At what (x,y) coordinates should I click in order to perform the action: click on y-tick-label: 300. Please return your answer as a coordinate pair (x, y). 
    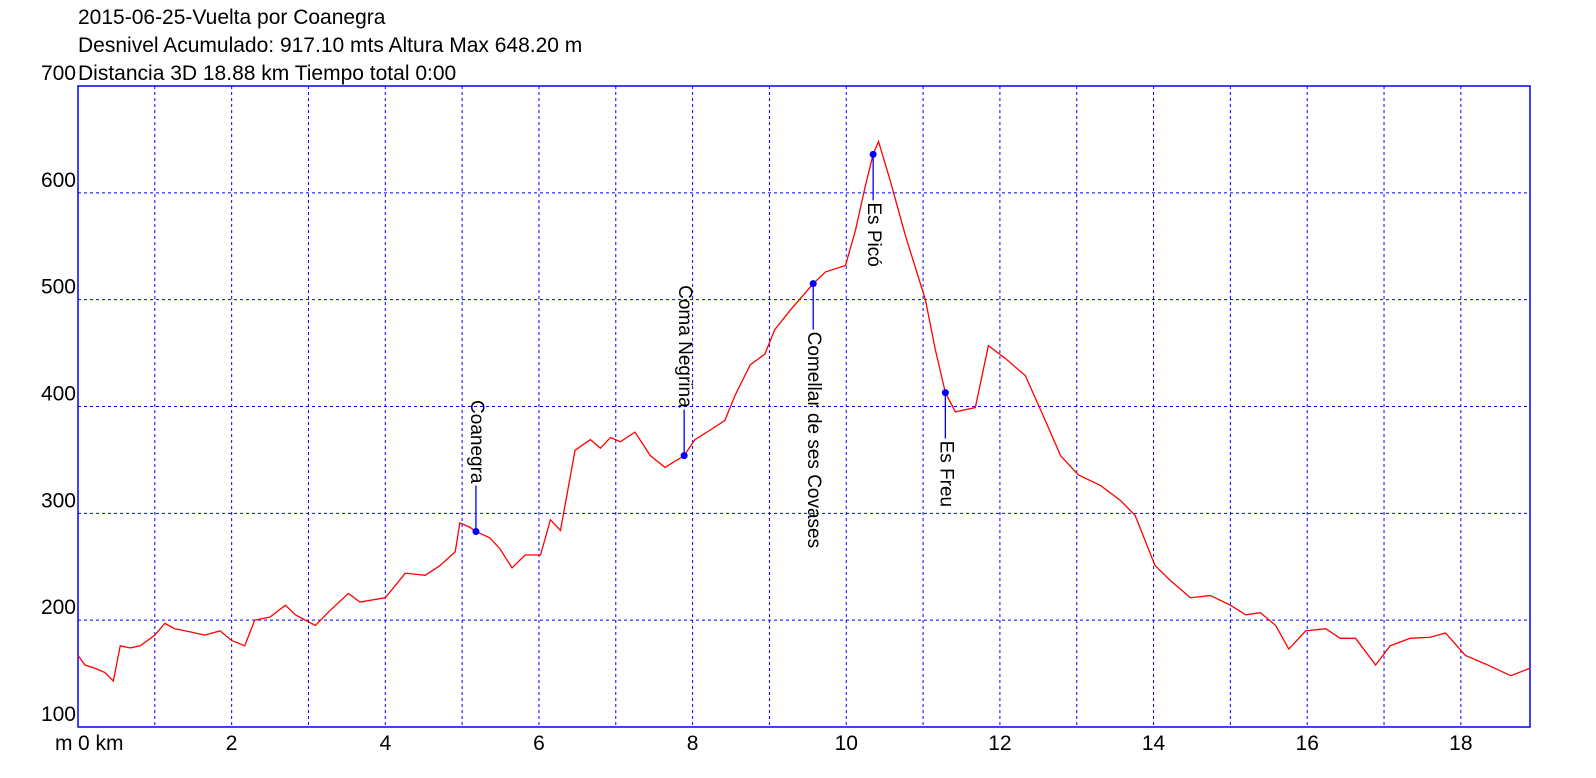
    Looking at the image, I should click on (58, 500).